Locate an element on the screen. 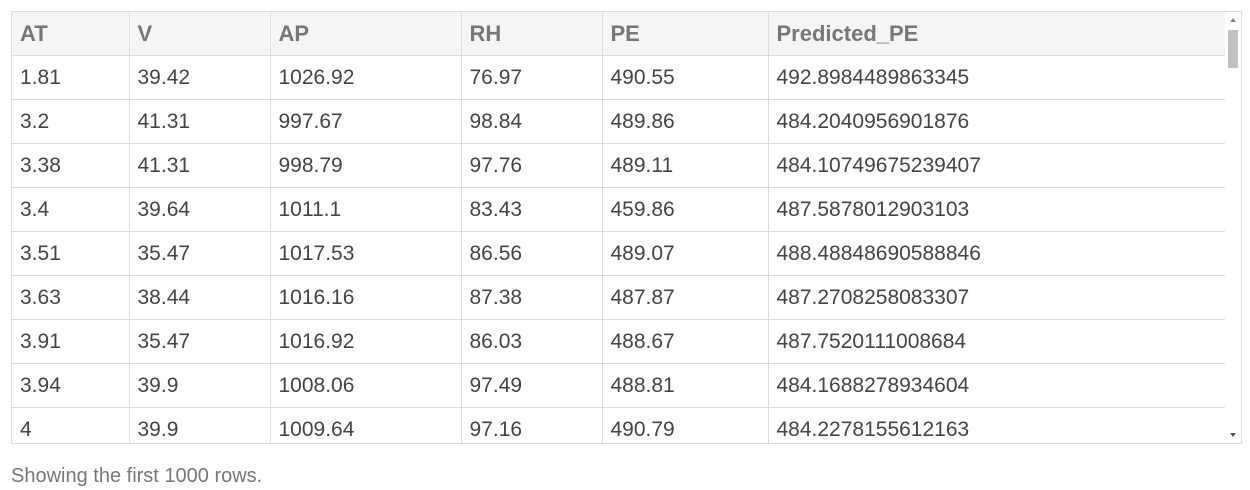  column-header-at: AT is located at coordinates (71, 34).